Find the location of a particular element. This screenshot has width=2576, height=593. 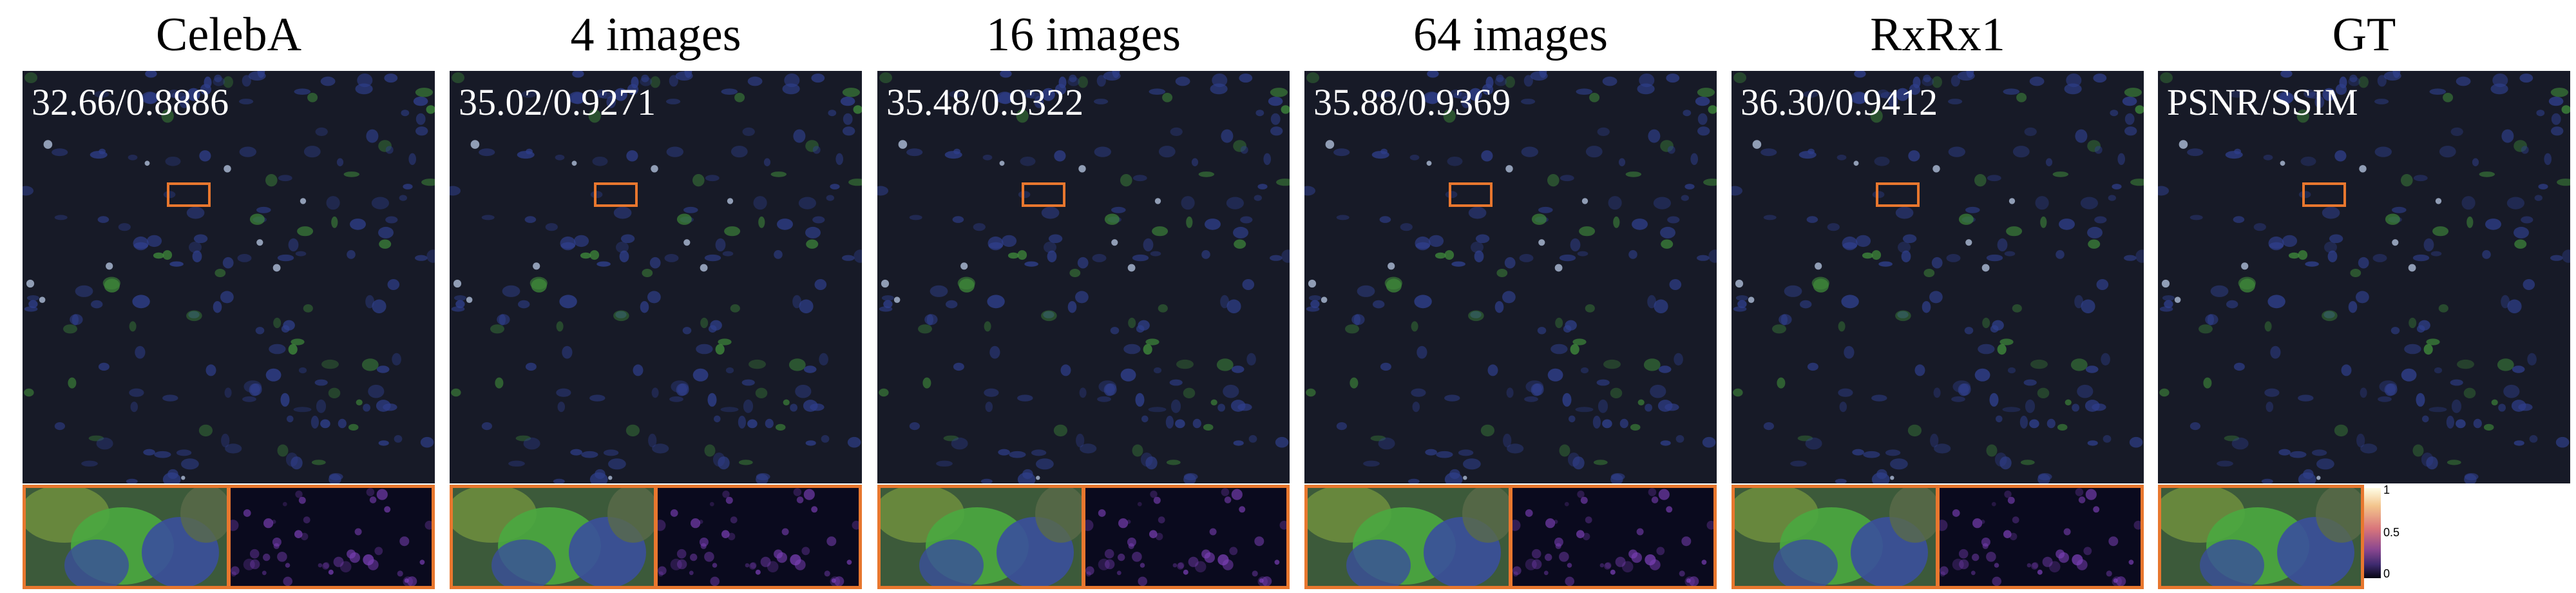

colorbar-min-label: 0 is located at coordinates (2386, 573).